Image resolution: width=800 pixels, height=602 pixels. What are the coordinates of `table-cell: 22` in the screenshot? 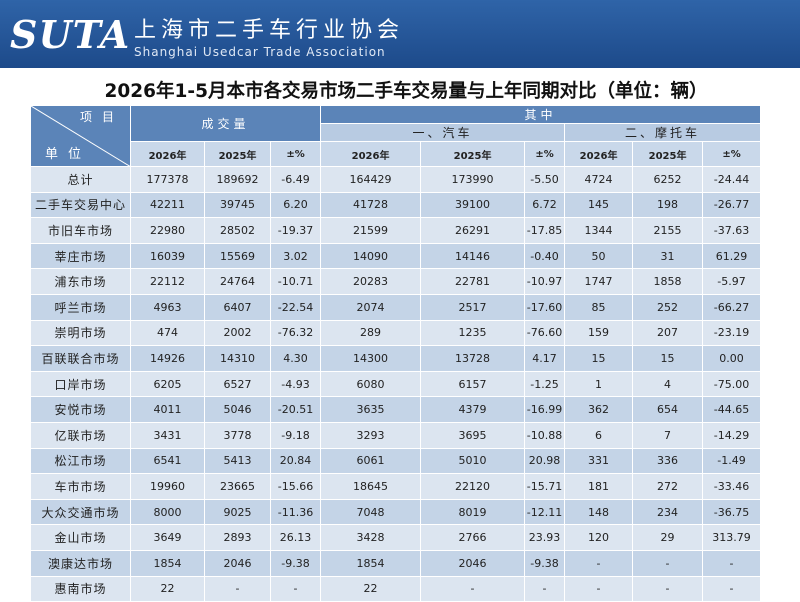 It's located at (167, 588).